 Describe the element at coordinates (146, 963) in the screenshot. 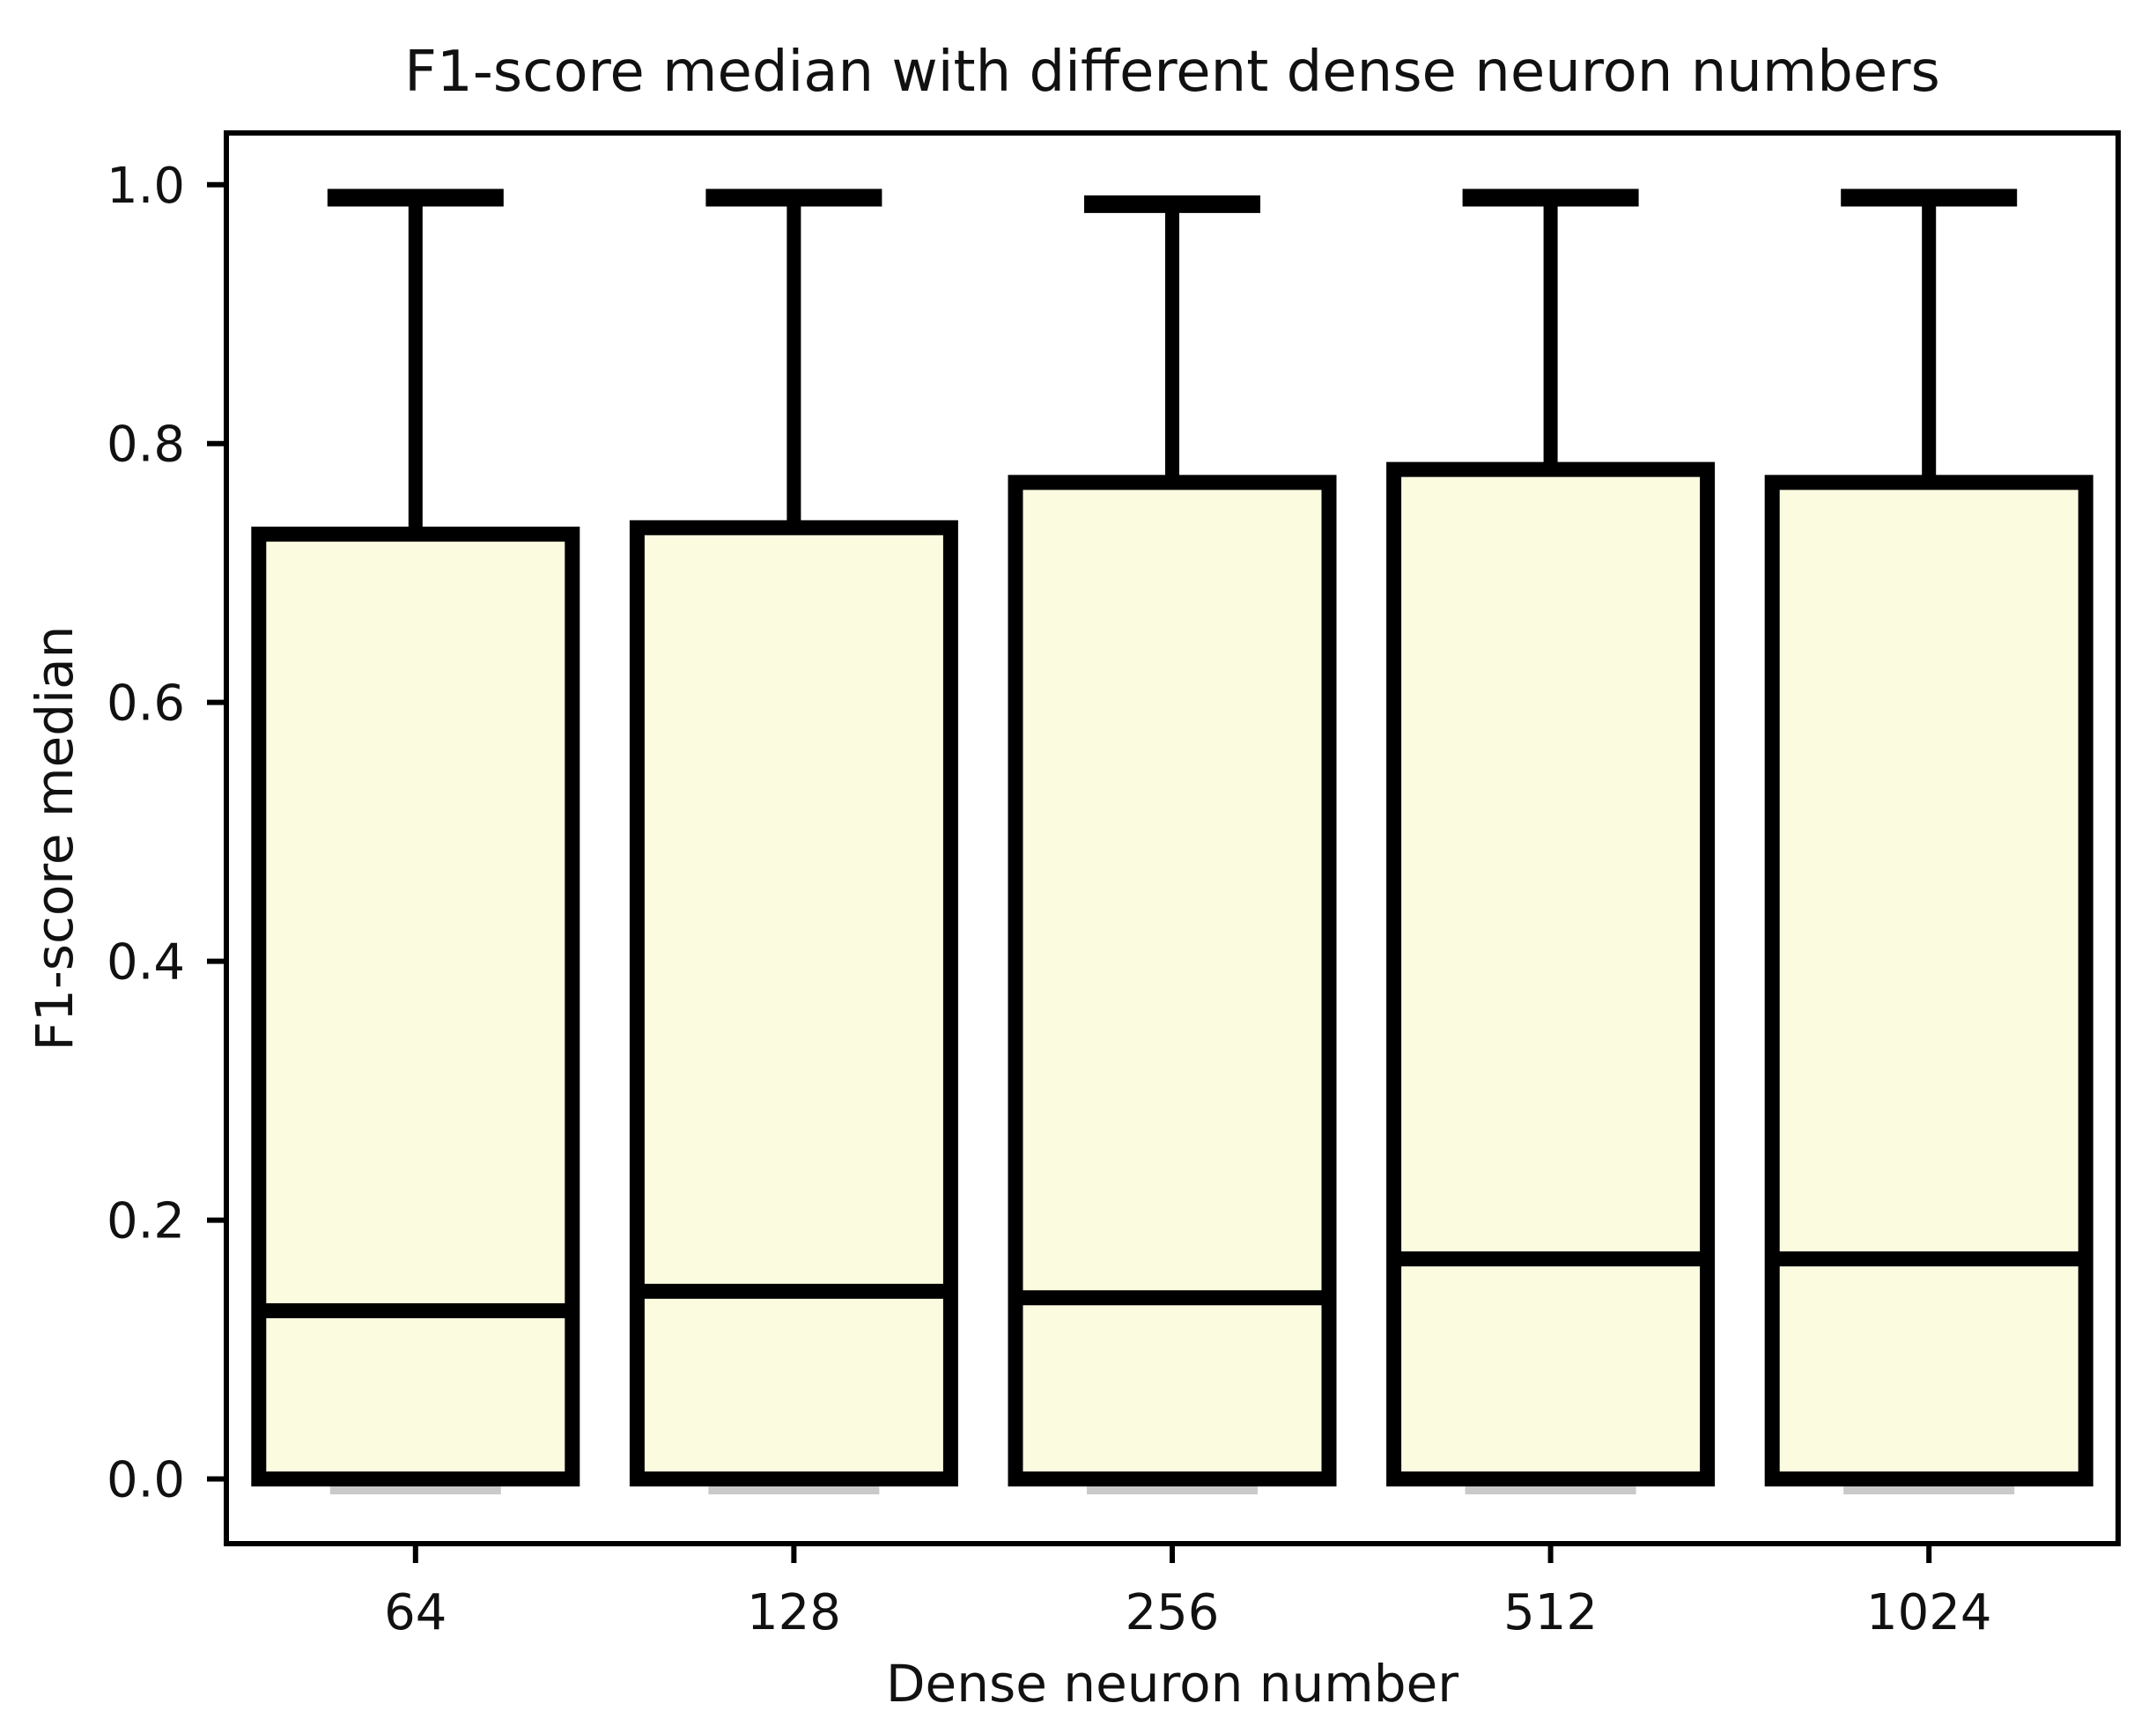

I see `y-tick-label: 0.4` at that location.